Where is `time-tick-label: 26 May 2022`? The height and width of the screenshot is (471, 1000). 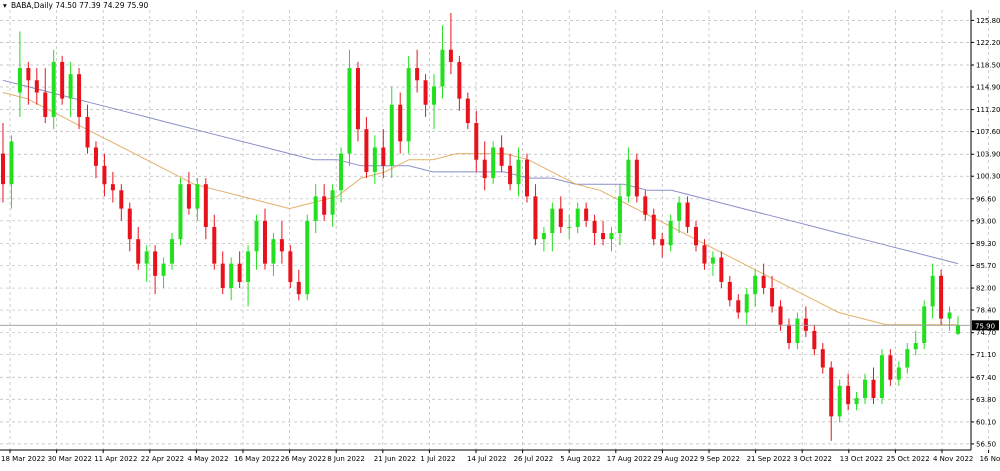
time-tick-label: 26 May 2022 is located at coordinates (304, 459).